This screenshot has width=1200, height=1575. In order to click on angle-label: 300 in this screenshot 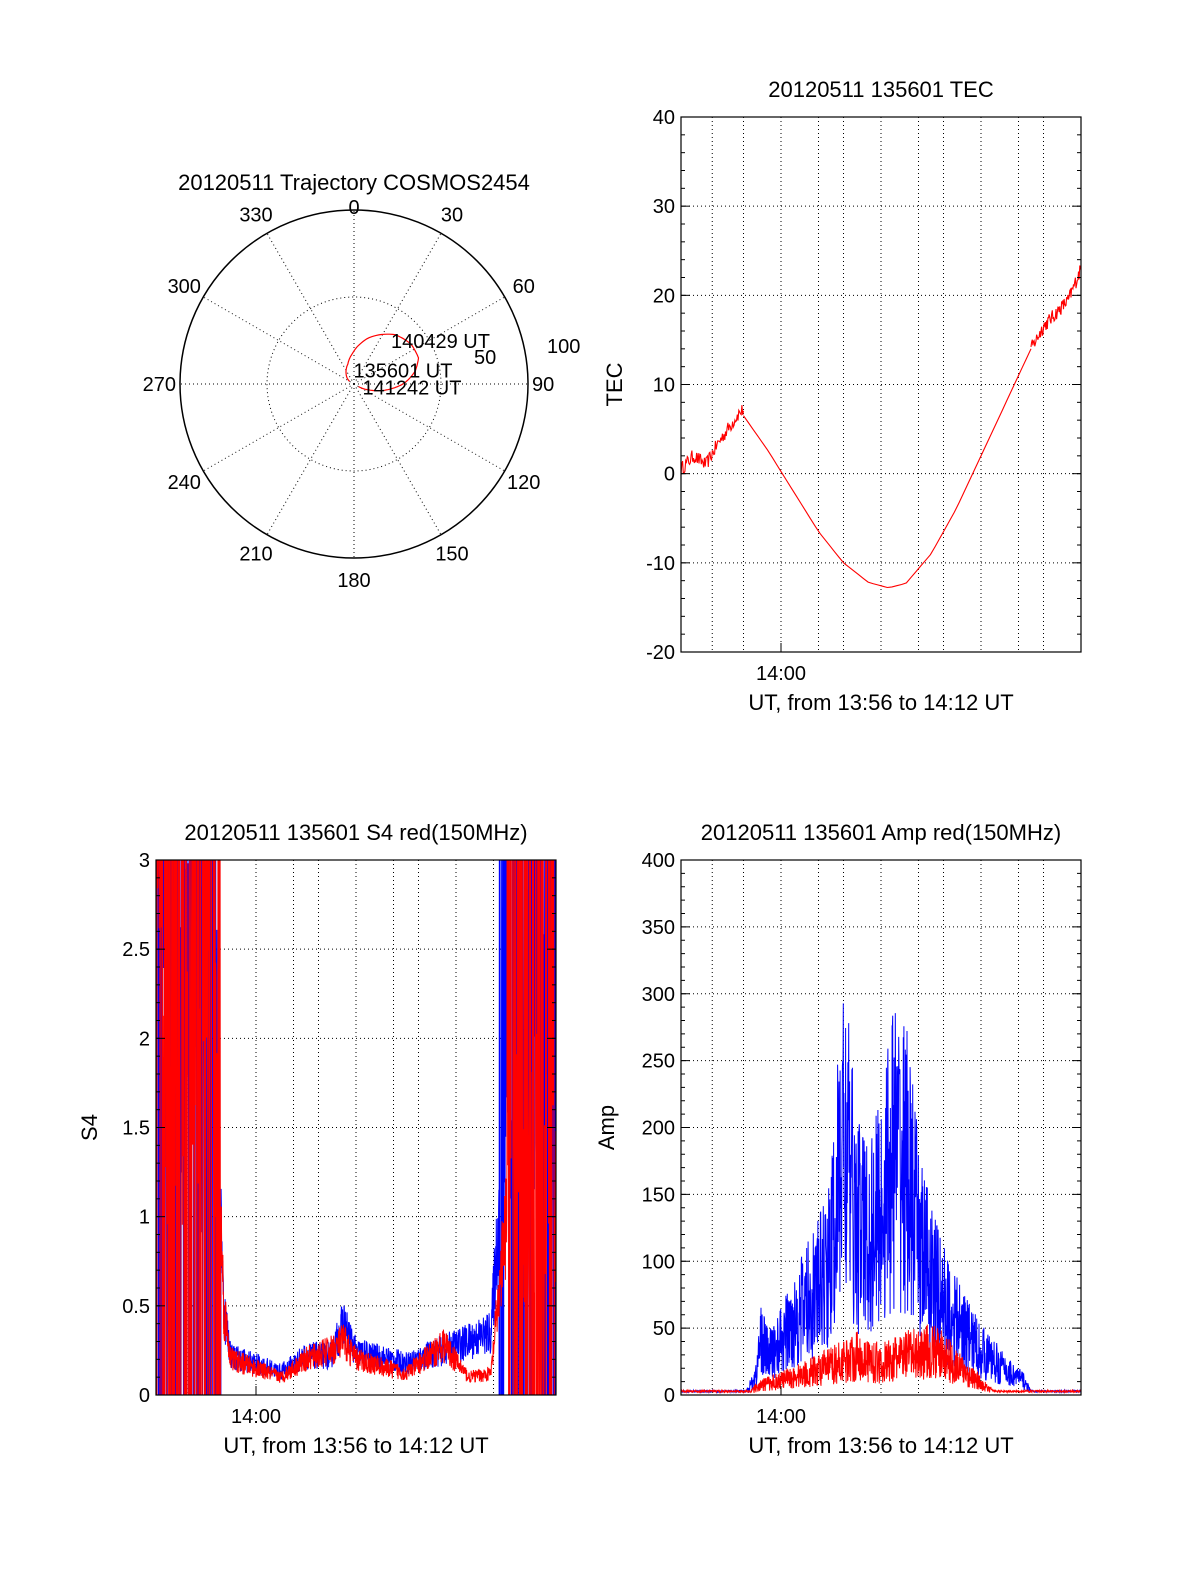, I will do `click(184, 287)`.